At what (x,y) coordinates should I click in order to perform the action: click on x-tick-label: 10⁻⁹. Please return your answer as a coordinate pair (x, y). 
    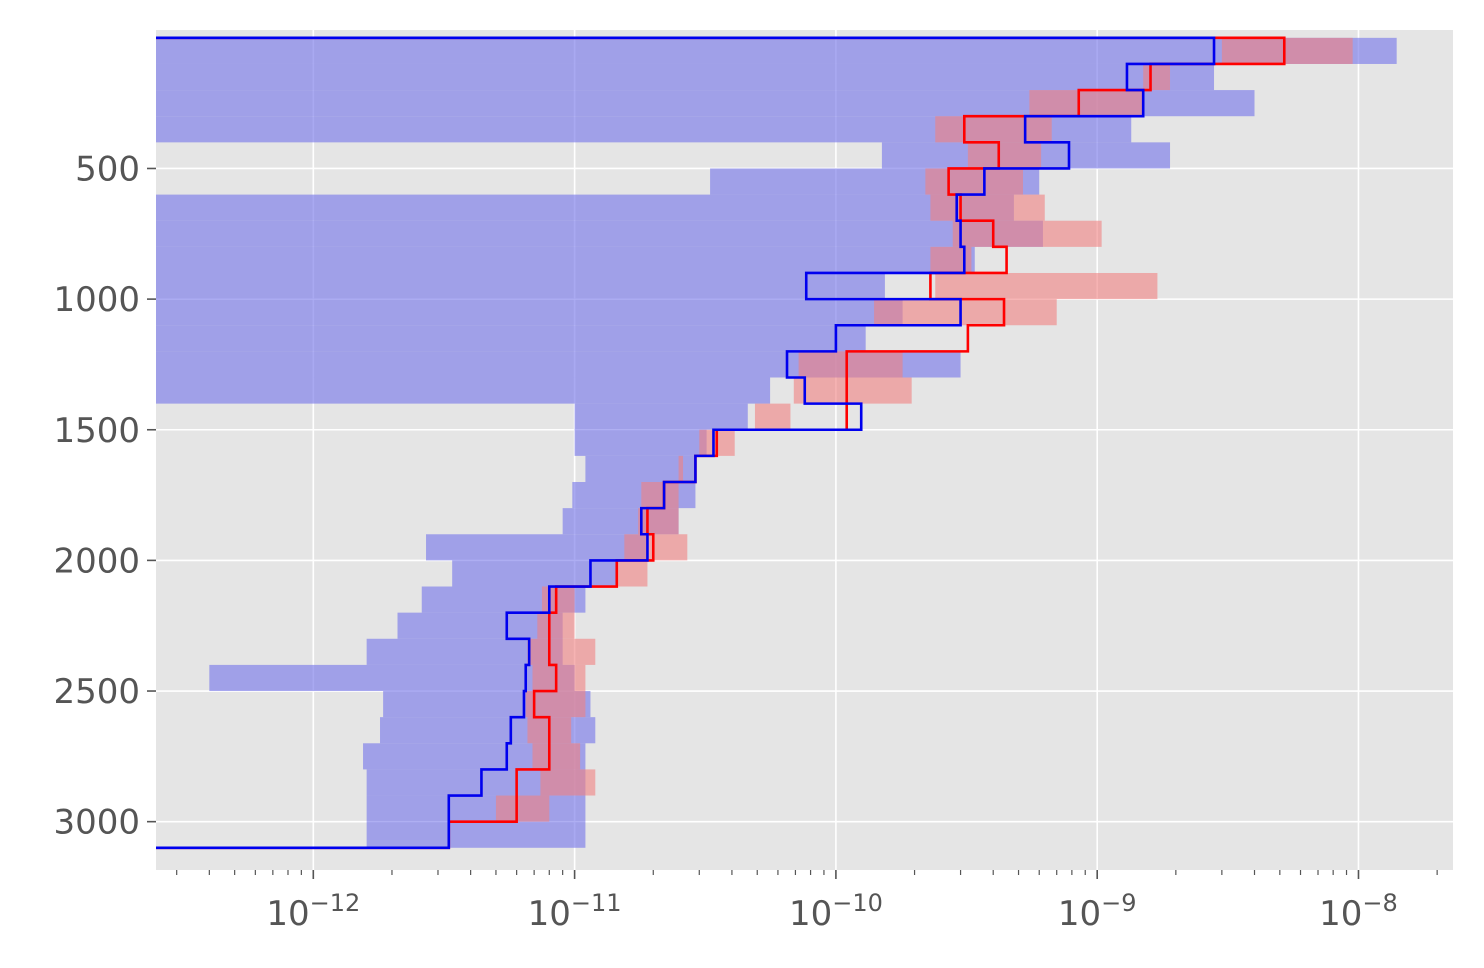
    Looking at the image, I should click on (1097, 911).